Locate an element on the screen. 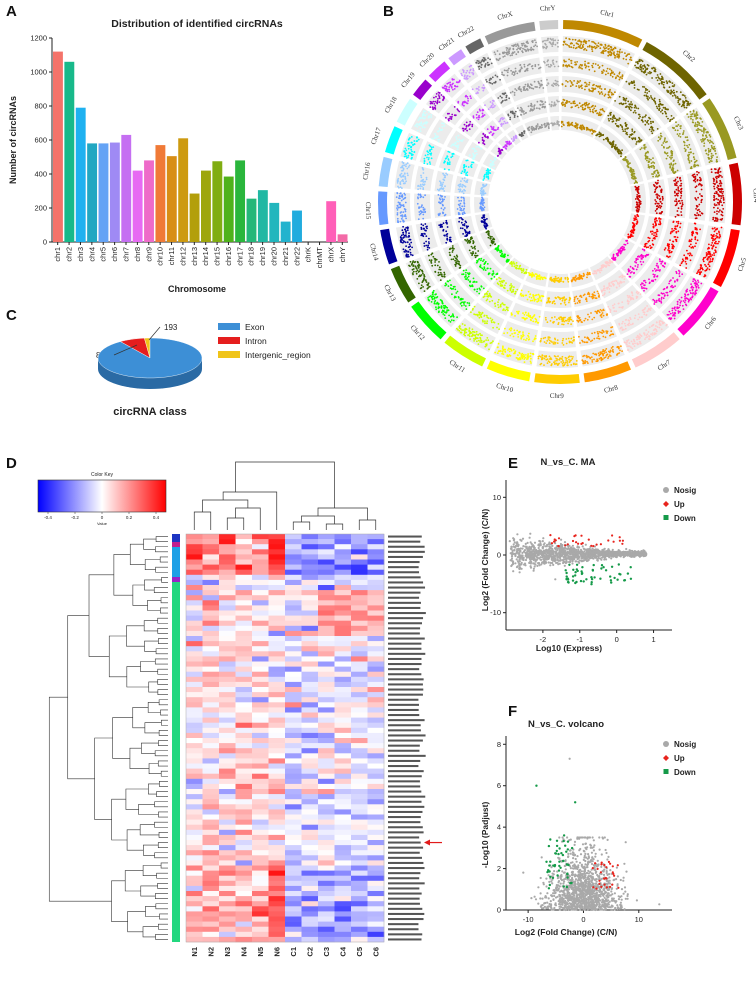 Image resolution: width=756 pixels, height=992 pixels. track-points-Chr3 is located at coordinates (670, 147).